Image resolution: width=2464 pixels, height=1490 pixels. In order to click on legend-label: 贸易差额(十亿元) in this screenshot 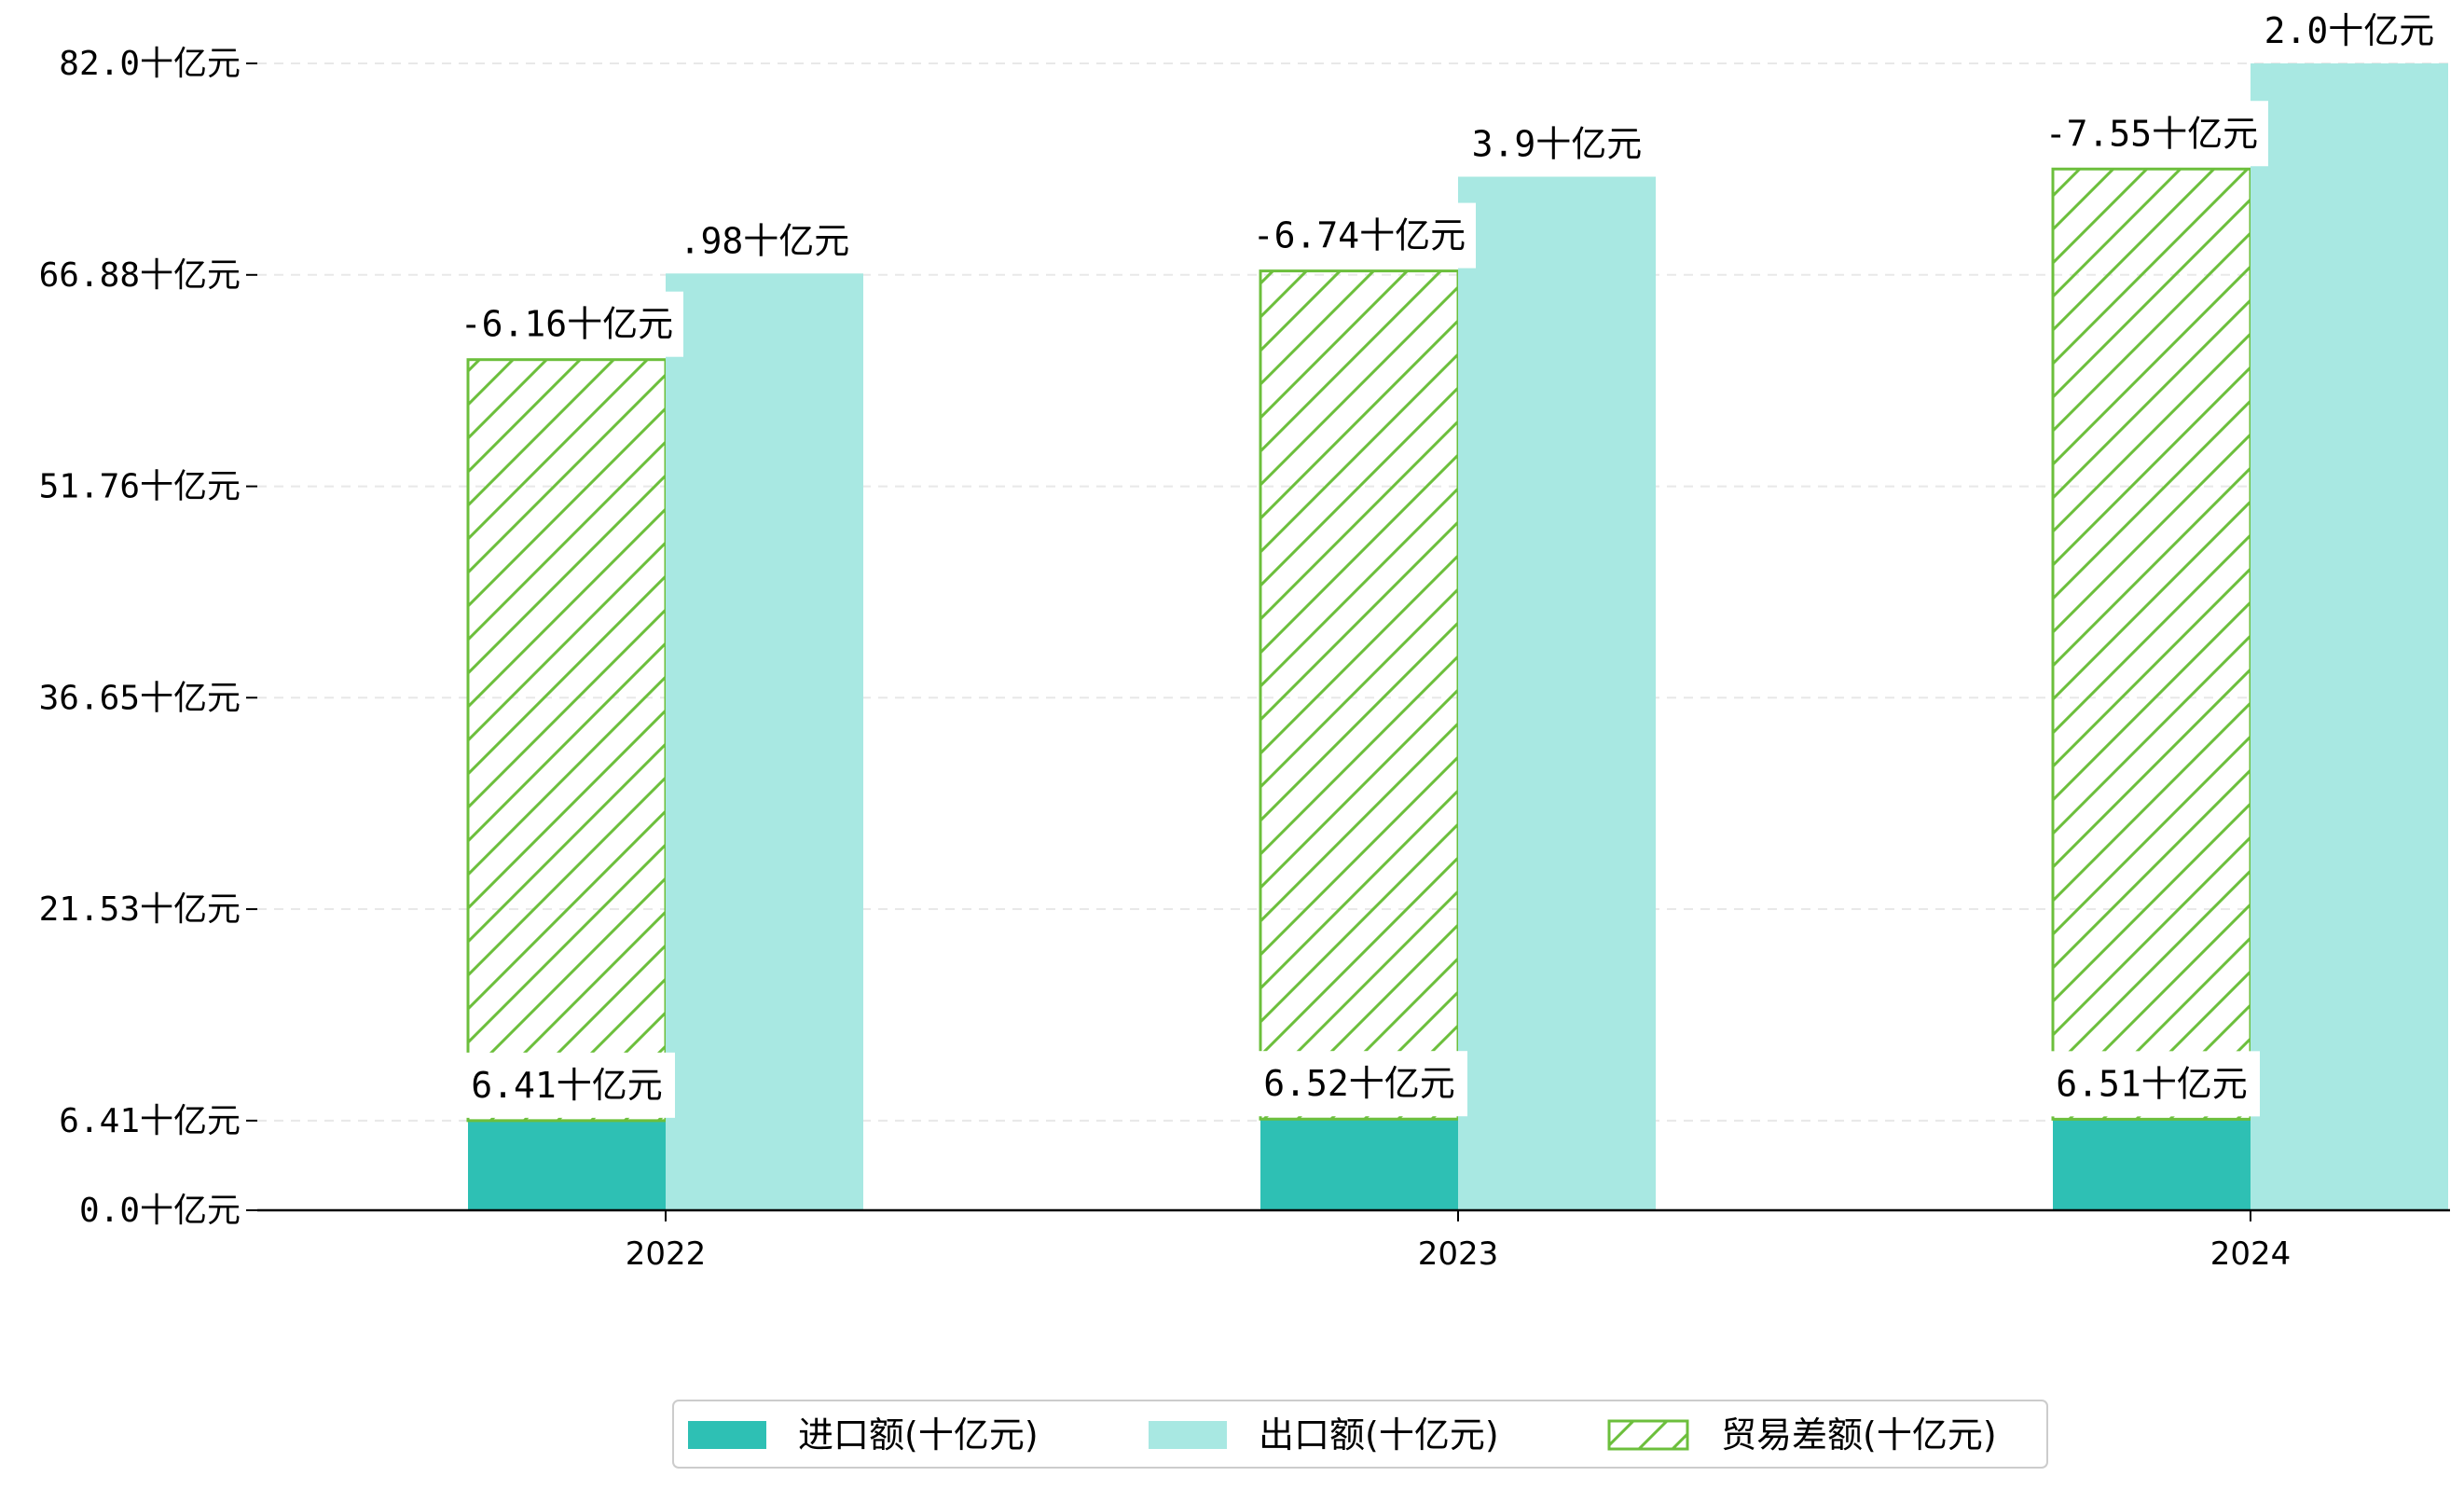, I will do `click(1859, 1435)`.